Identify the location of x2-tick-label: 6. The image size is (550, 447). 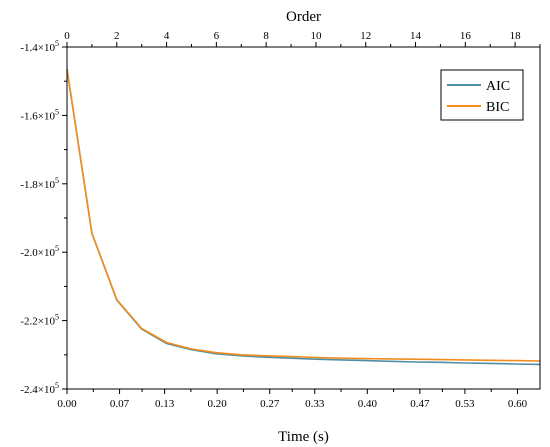
(217, 36).